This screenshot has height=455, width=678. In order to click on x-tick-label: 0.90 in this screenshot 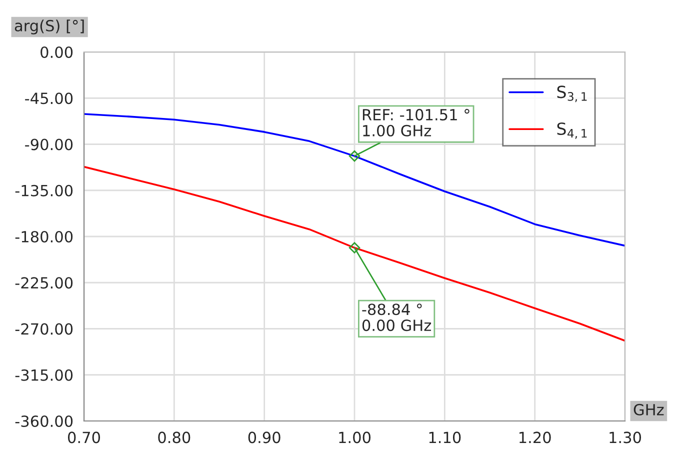, I will do `click(264, 438)`.